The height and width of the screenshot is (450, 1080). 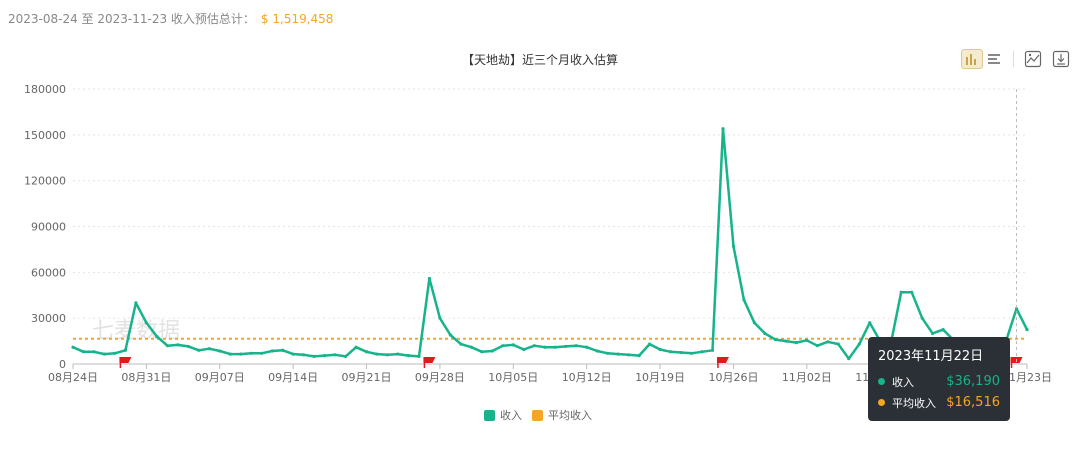 I want to click on x-tick-label: 10月26日, so click(x=733, y=377).